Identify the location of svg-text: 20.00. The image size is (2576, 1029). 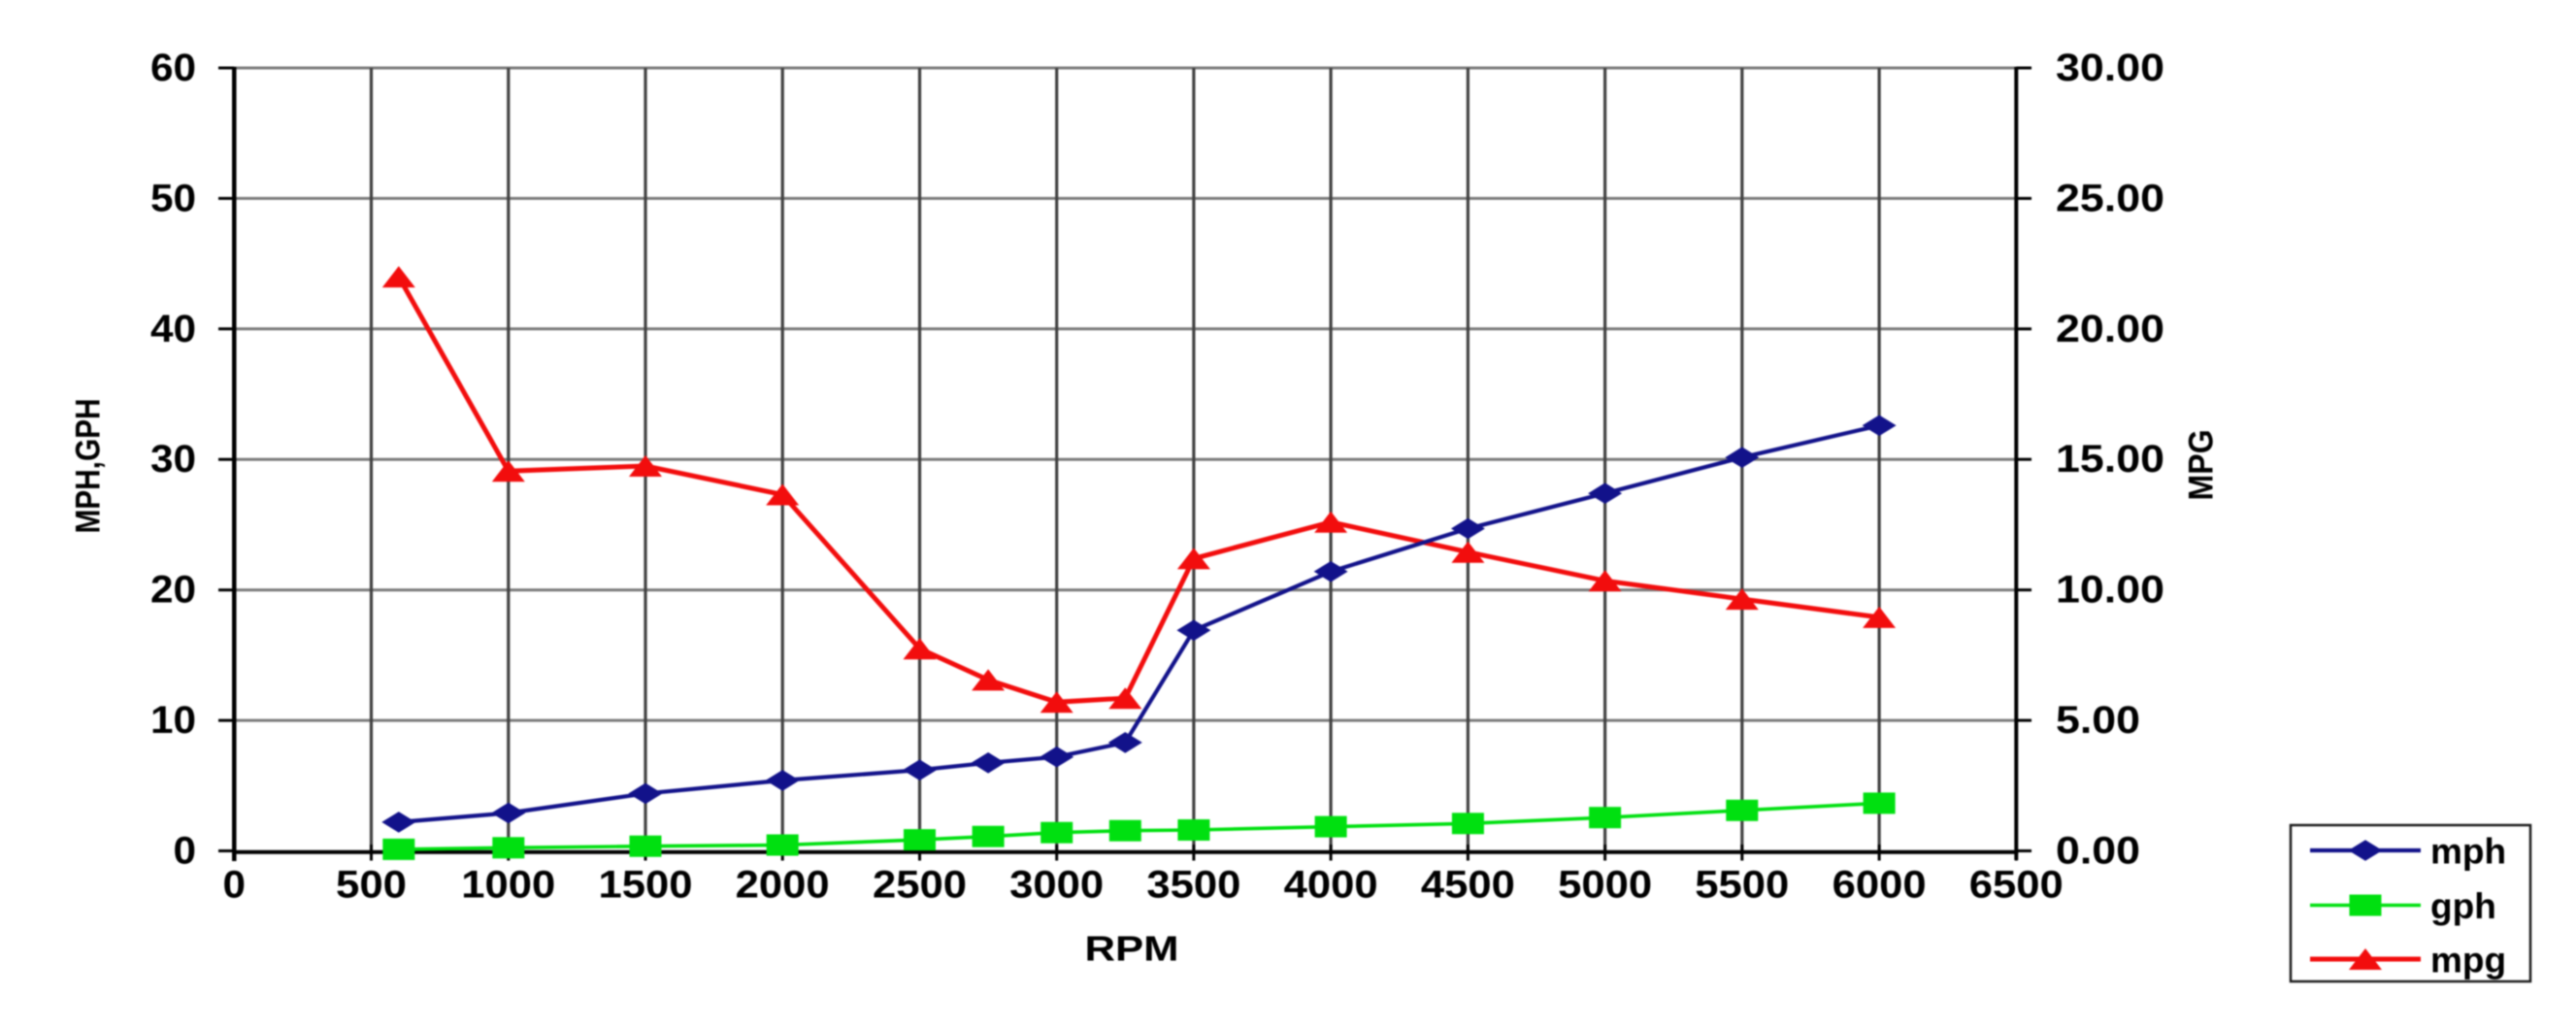
(2110, 329).